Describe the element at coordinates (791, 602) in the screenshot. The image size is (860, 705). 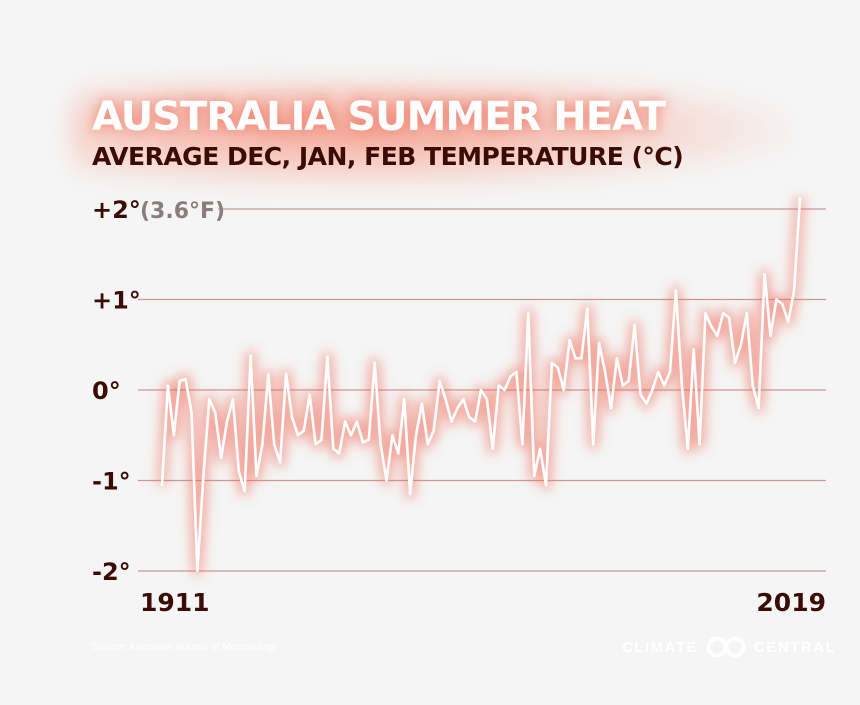
I see `x-end-label: 2019` at that location.